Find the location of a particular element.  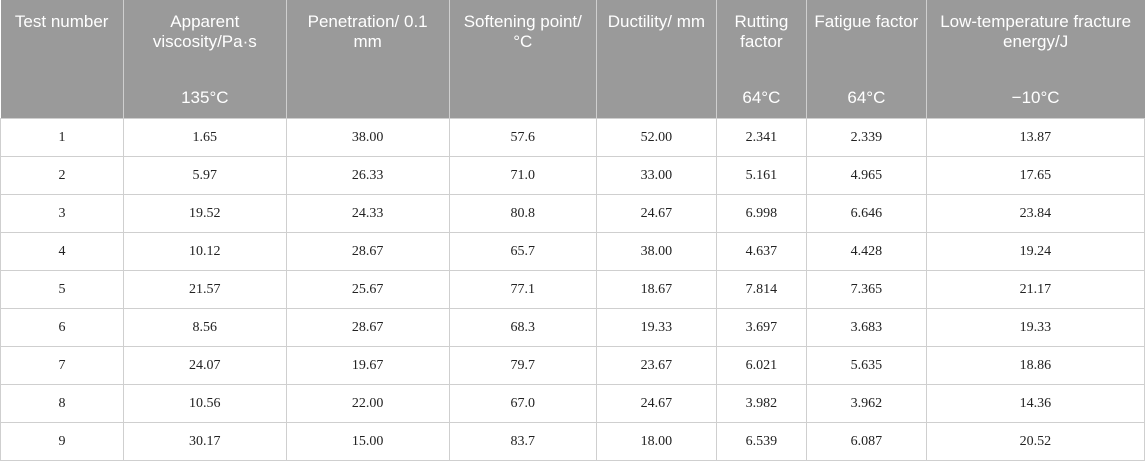

table-row: 1 1.65 38.00 57.6 52.00 2.341 2.339 13.87 is located at coordinates (572, 137).